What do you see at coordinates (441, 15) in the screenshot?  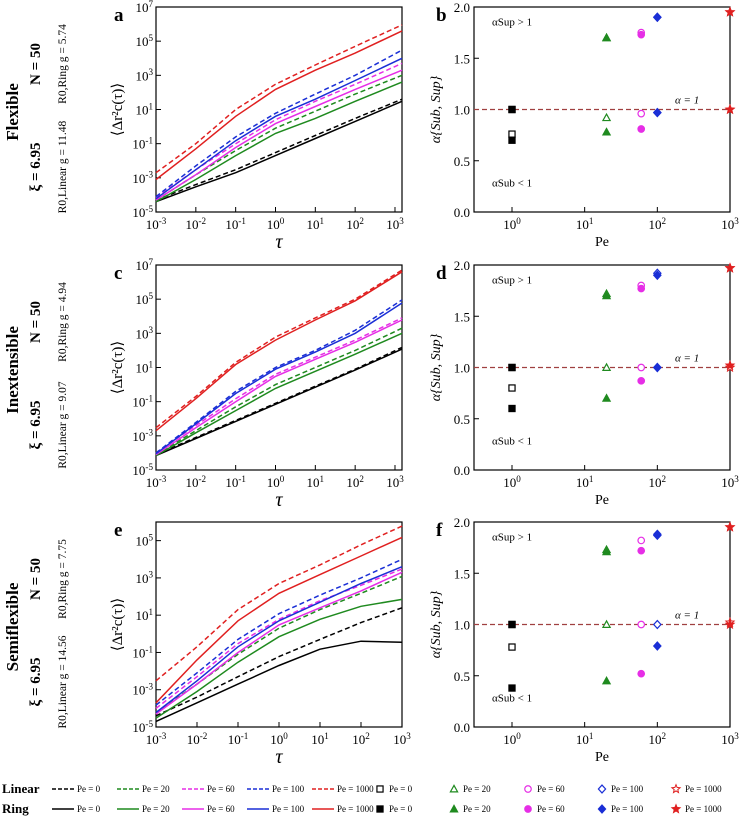 I see `panel-letter: b` at bounding box center [441, 15].